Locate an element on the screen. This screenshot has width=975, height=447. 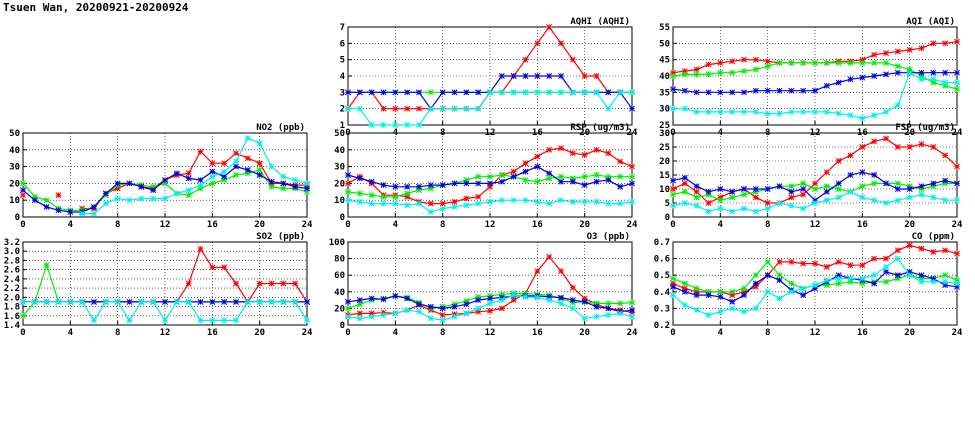
y-tick-label: 5 is located at coordinates (342, 61).